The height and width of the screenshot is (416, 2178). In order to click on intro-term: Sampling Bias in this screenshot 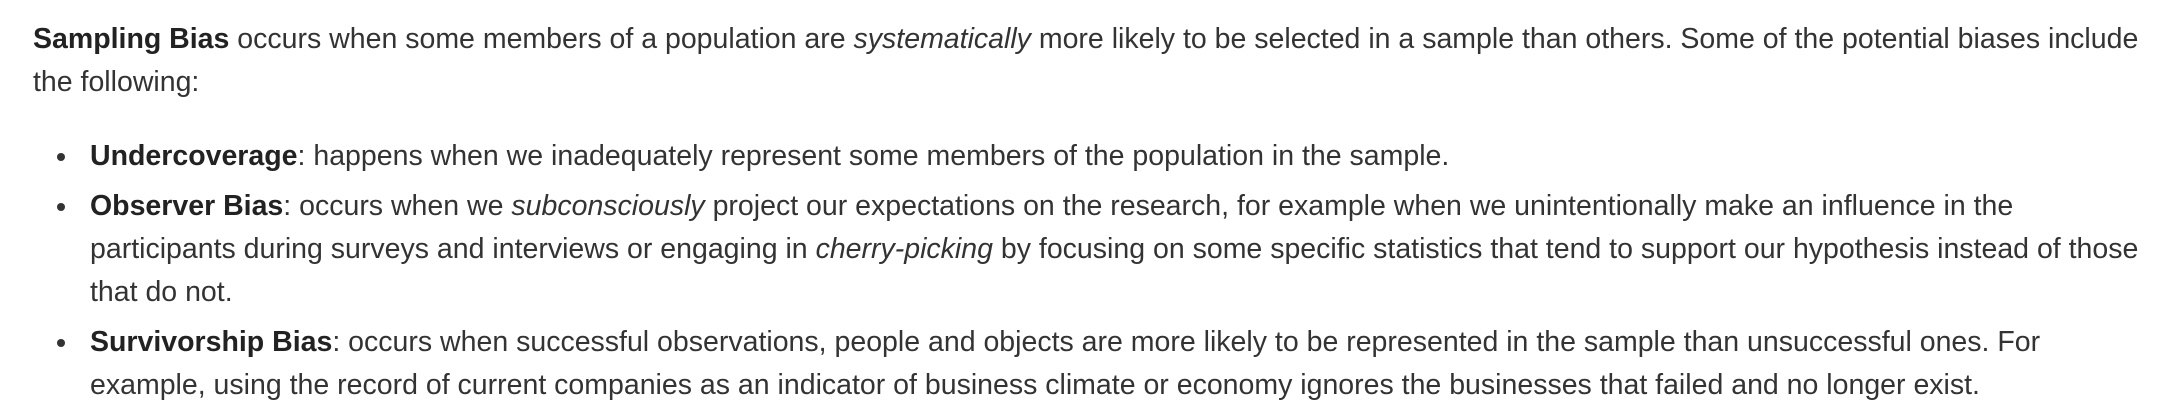, I will do `click(131, 39)`.